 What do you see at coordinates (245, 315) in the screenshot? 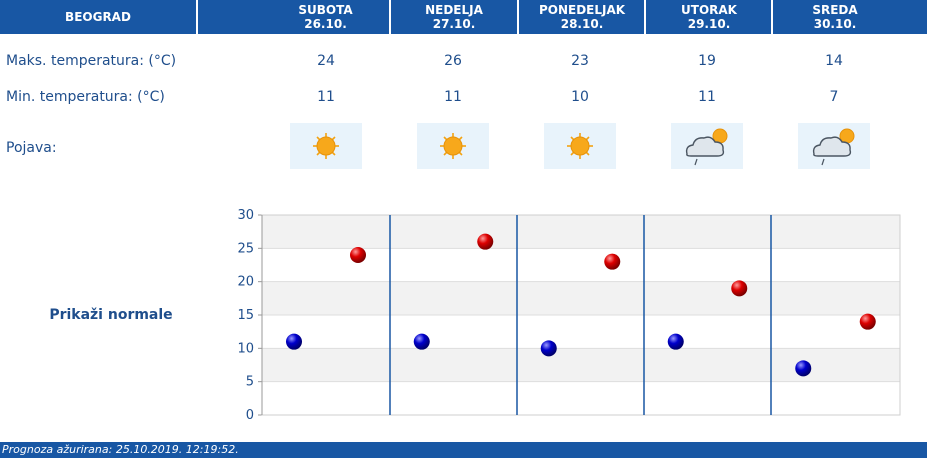
I see `y-tick-label: 15` at bounding box center [245, 315].